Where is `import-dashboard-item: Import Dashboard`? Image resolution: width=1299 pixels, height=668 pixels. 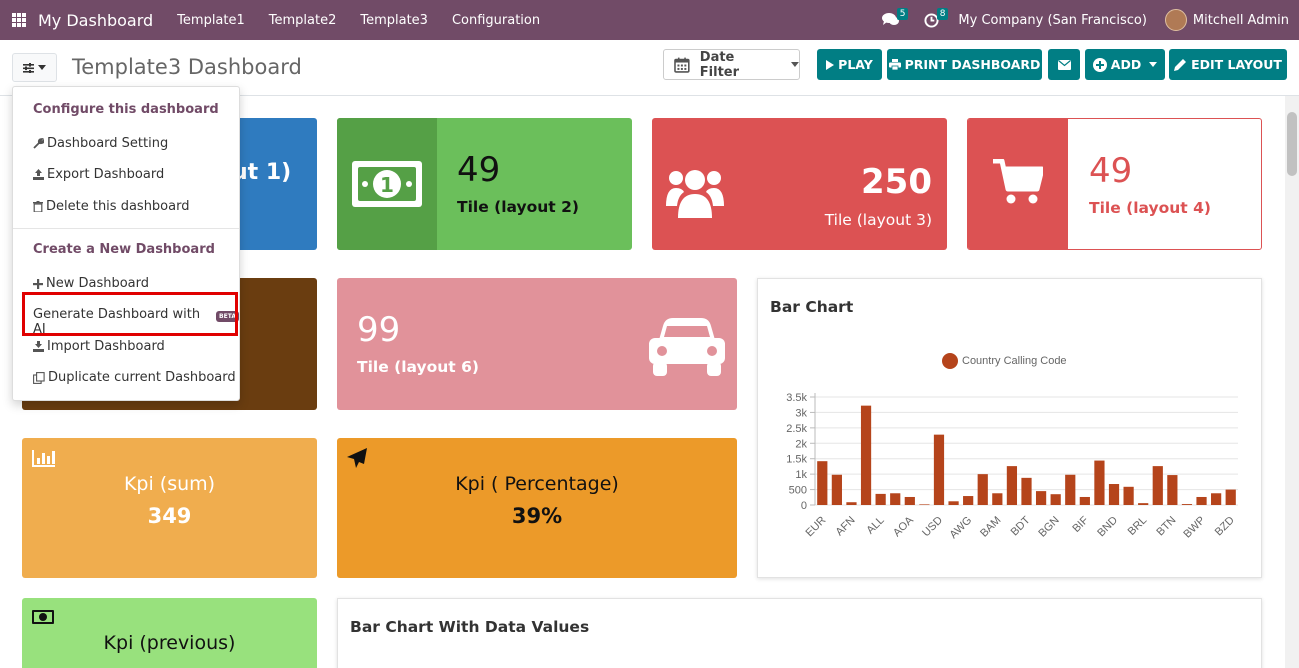
import-dashboard-item: Import Dashboard is located at coordinates (99, 346).